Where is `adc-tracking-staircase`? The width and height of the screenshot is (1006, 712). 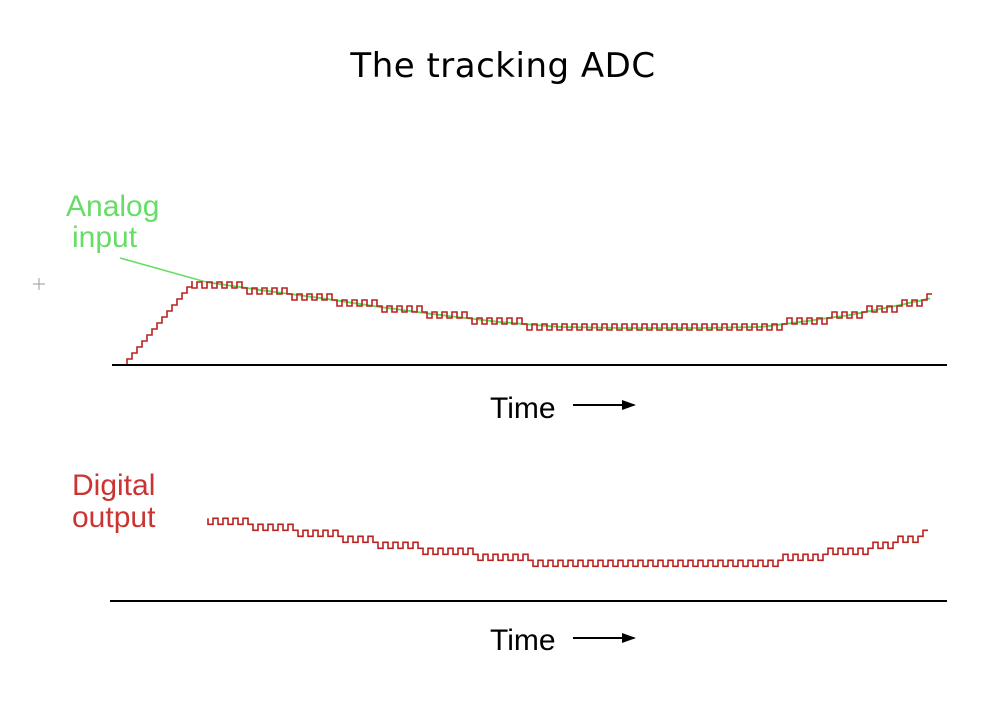
adc-tracking-staircase is located at coordinates (527, 323).